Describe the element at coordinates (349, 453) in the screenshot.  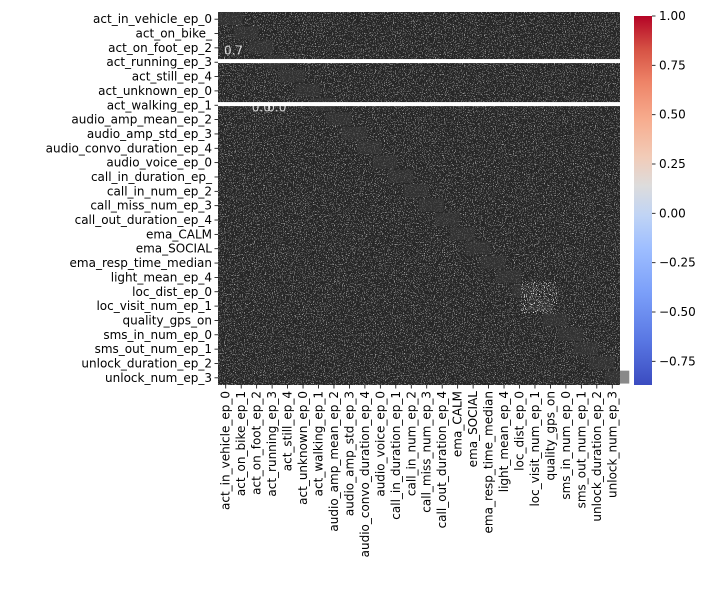
I see `x-tick-label: audio_amp_std_ep_3` at that location.